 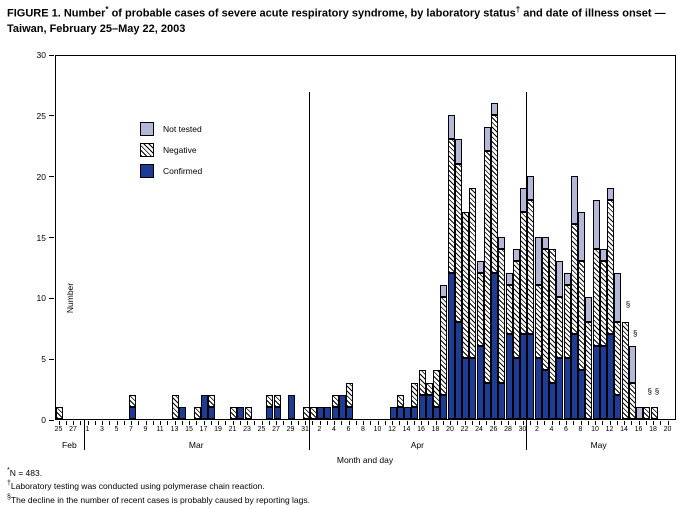 What do you see at coordinates (247, 429) in the screenshot?
I see `x-tick-label: 23` at bounding box center [247, 429].